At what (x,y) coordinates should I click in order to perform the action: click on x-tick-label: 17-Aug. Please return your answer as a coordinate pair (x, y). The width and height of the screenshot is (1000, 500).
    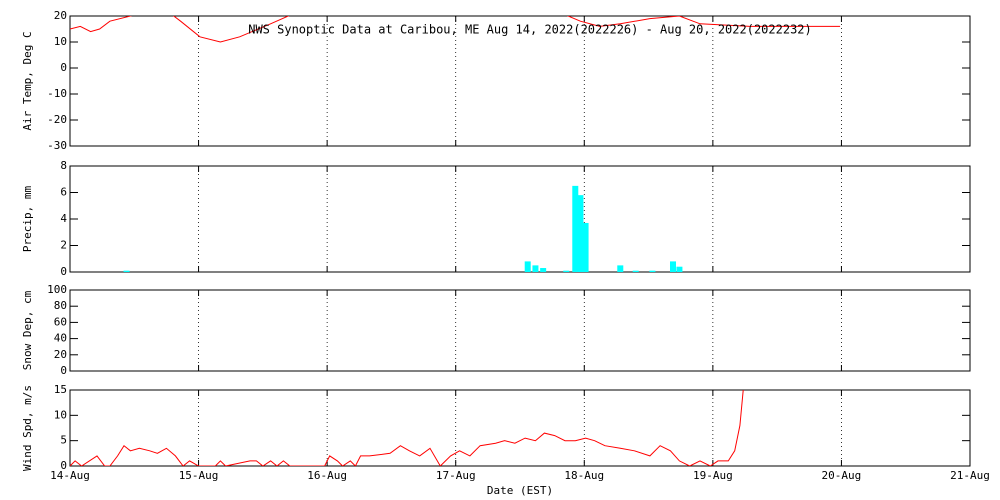
    Looking at the image, I should click on (456, 475).